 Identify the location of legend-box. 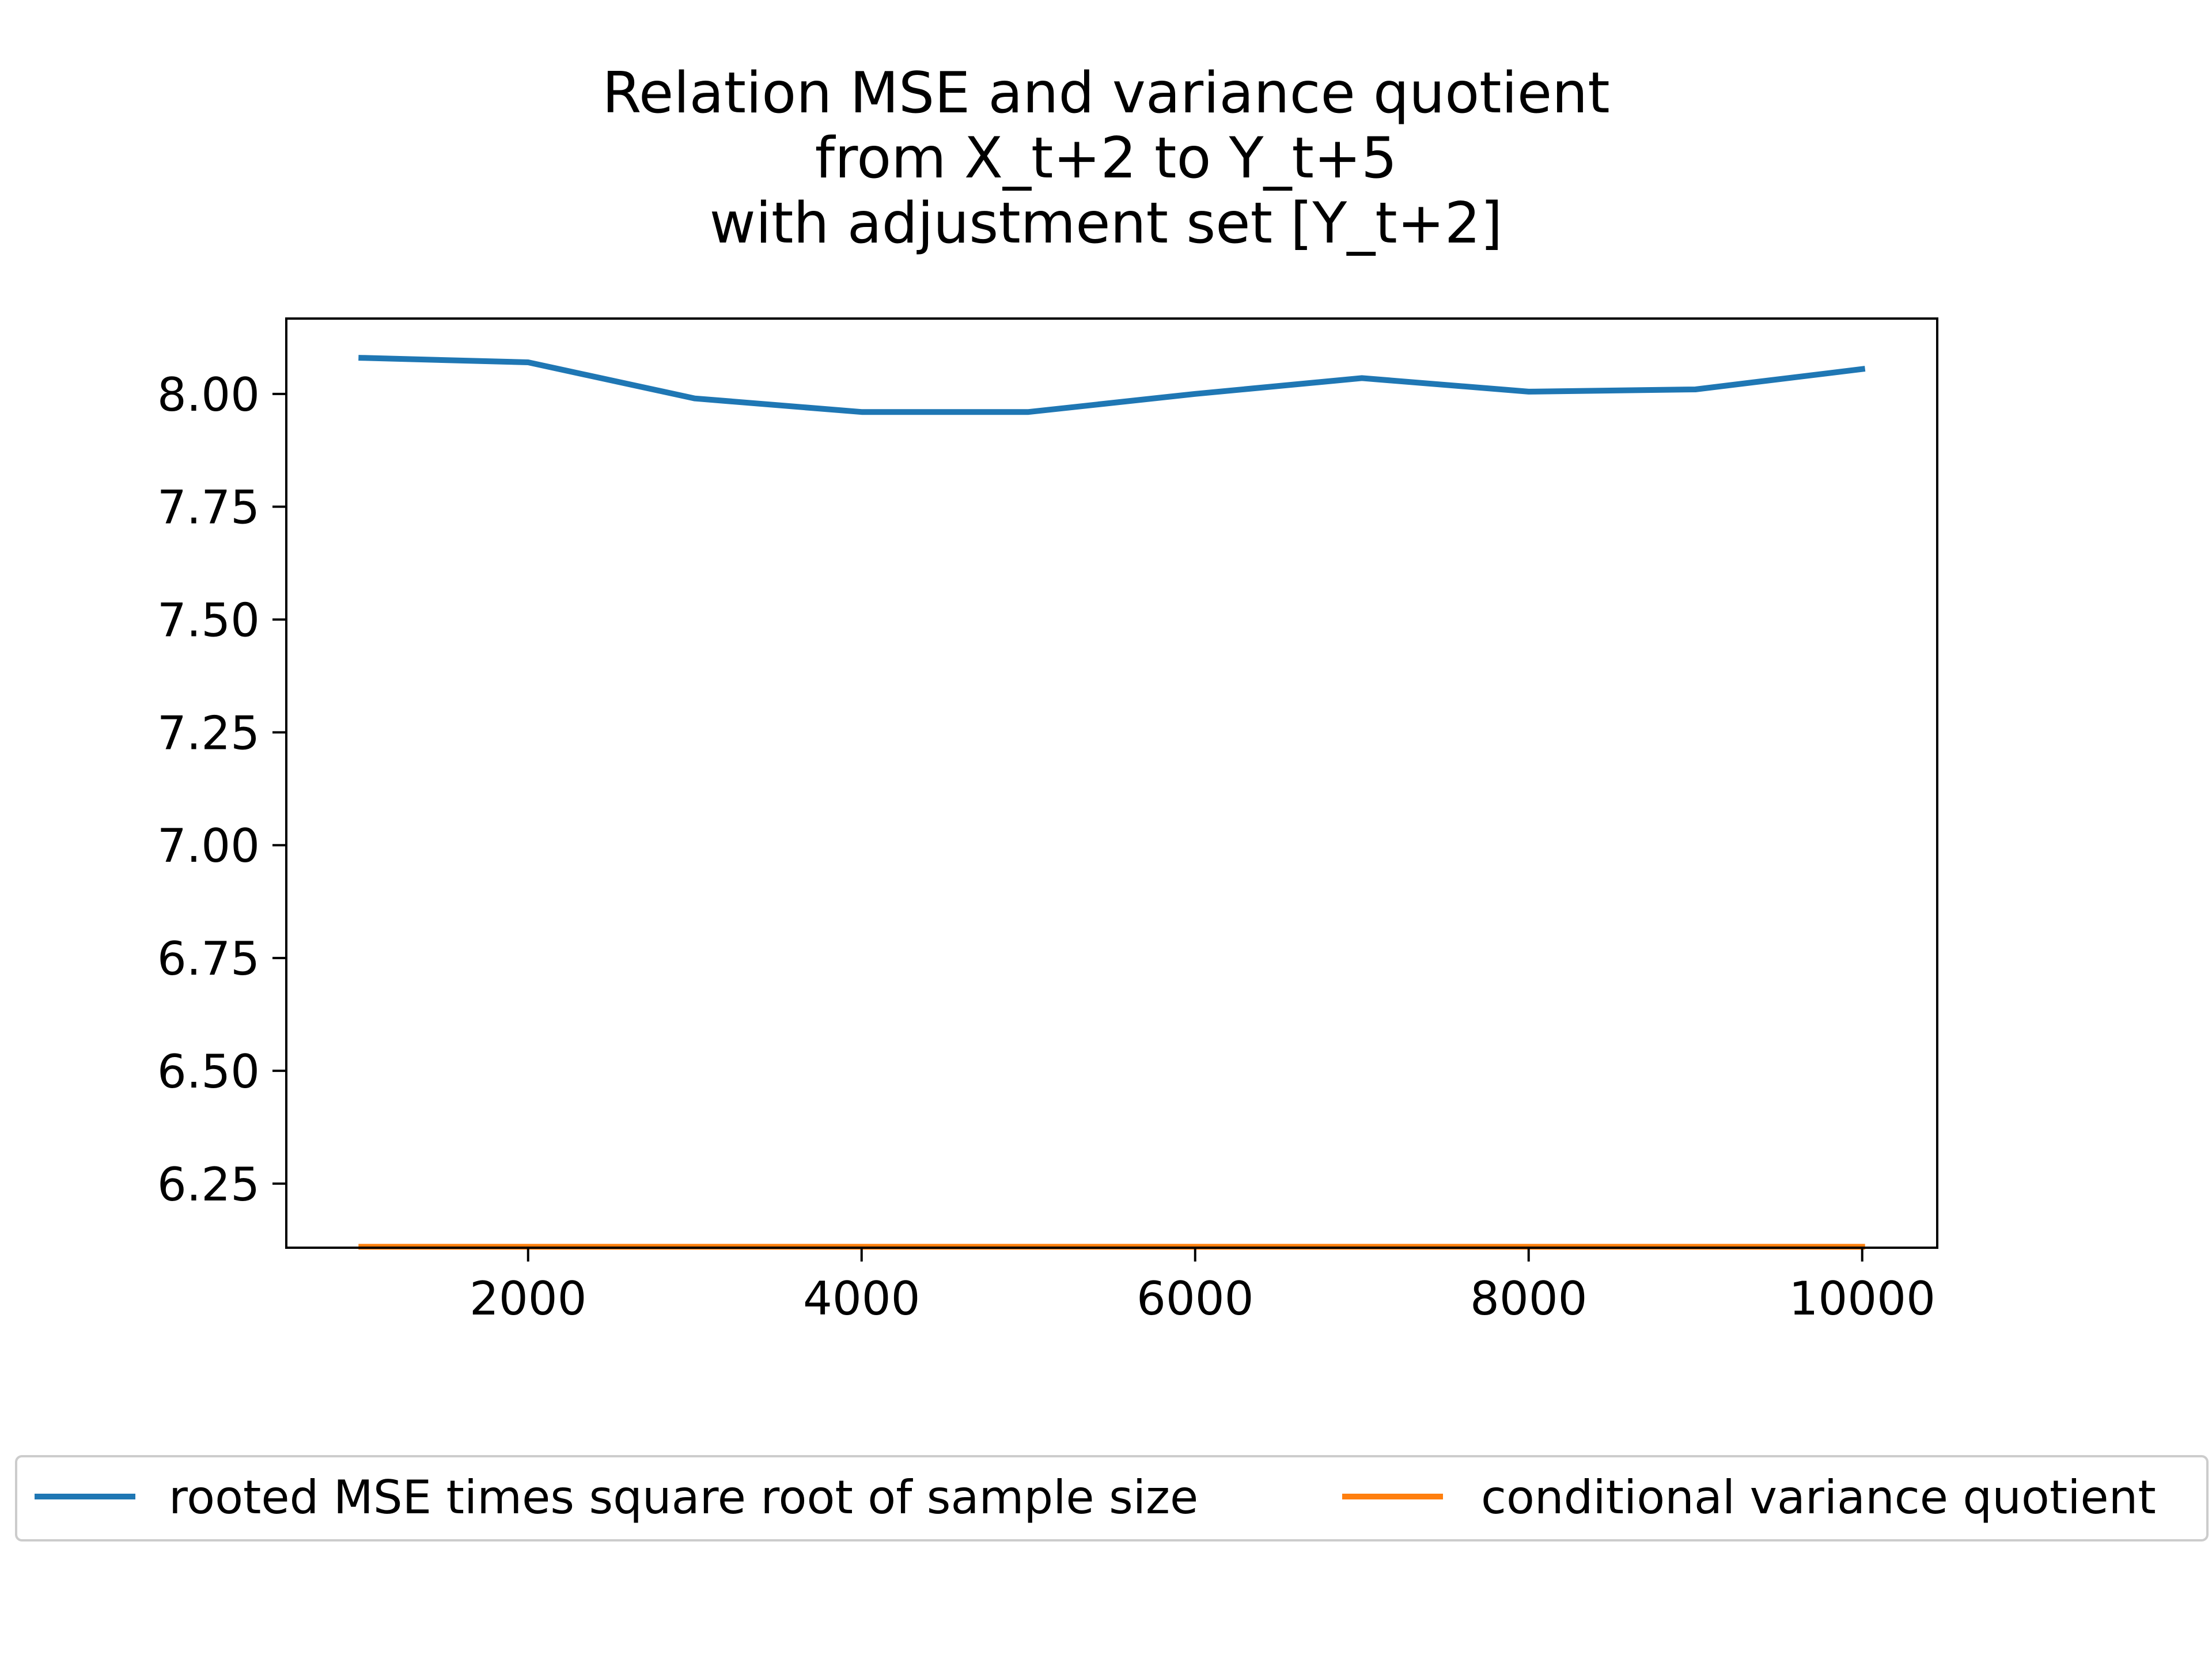
(1112, 1498).